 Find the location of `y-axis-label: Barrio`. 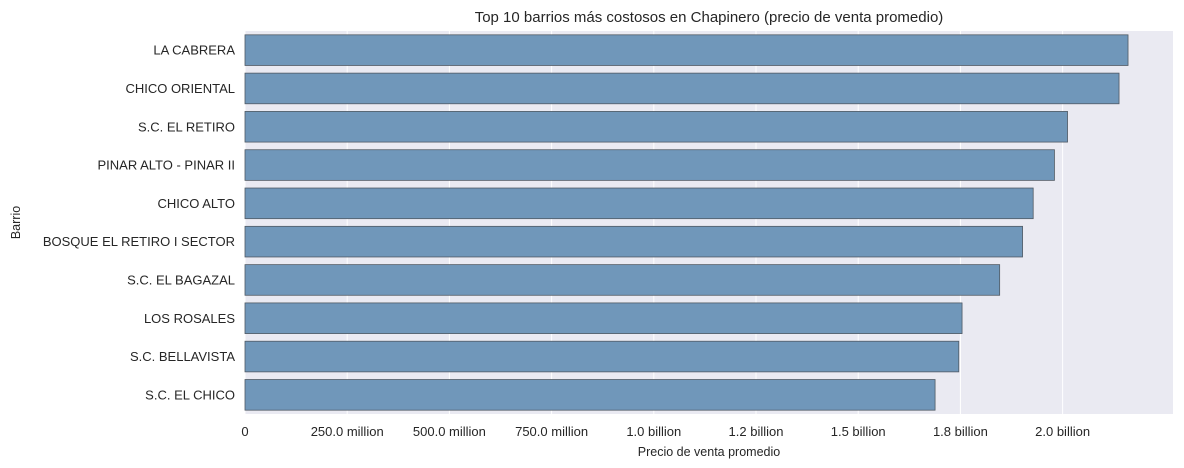

y-axis-label: Barrio is located at coordinates (16, 222).